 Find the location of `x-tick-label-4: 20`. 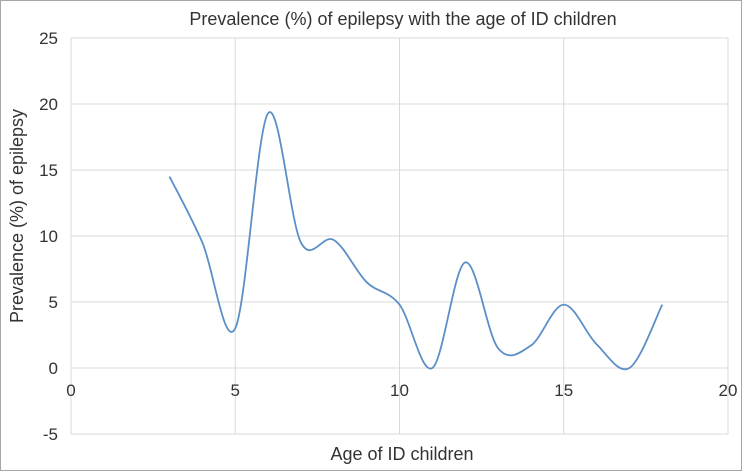

x-tick-label-4: 20 is located at coordinates (728, 390).